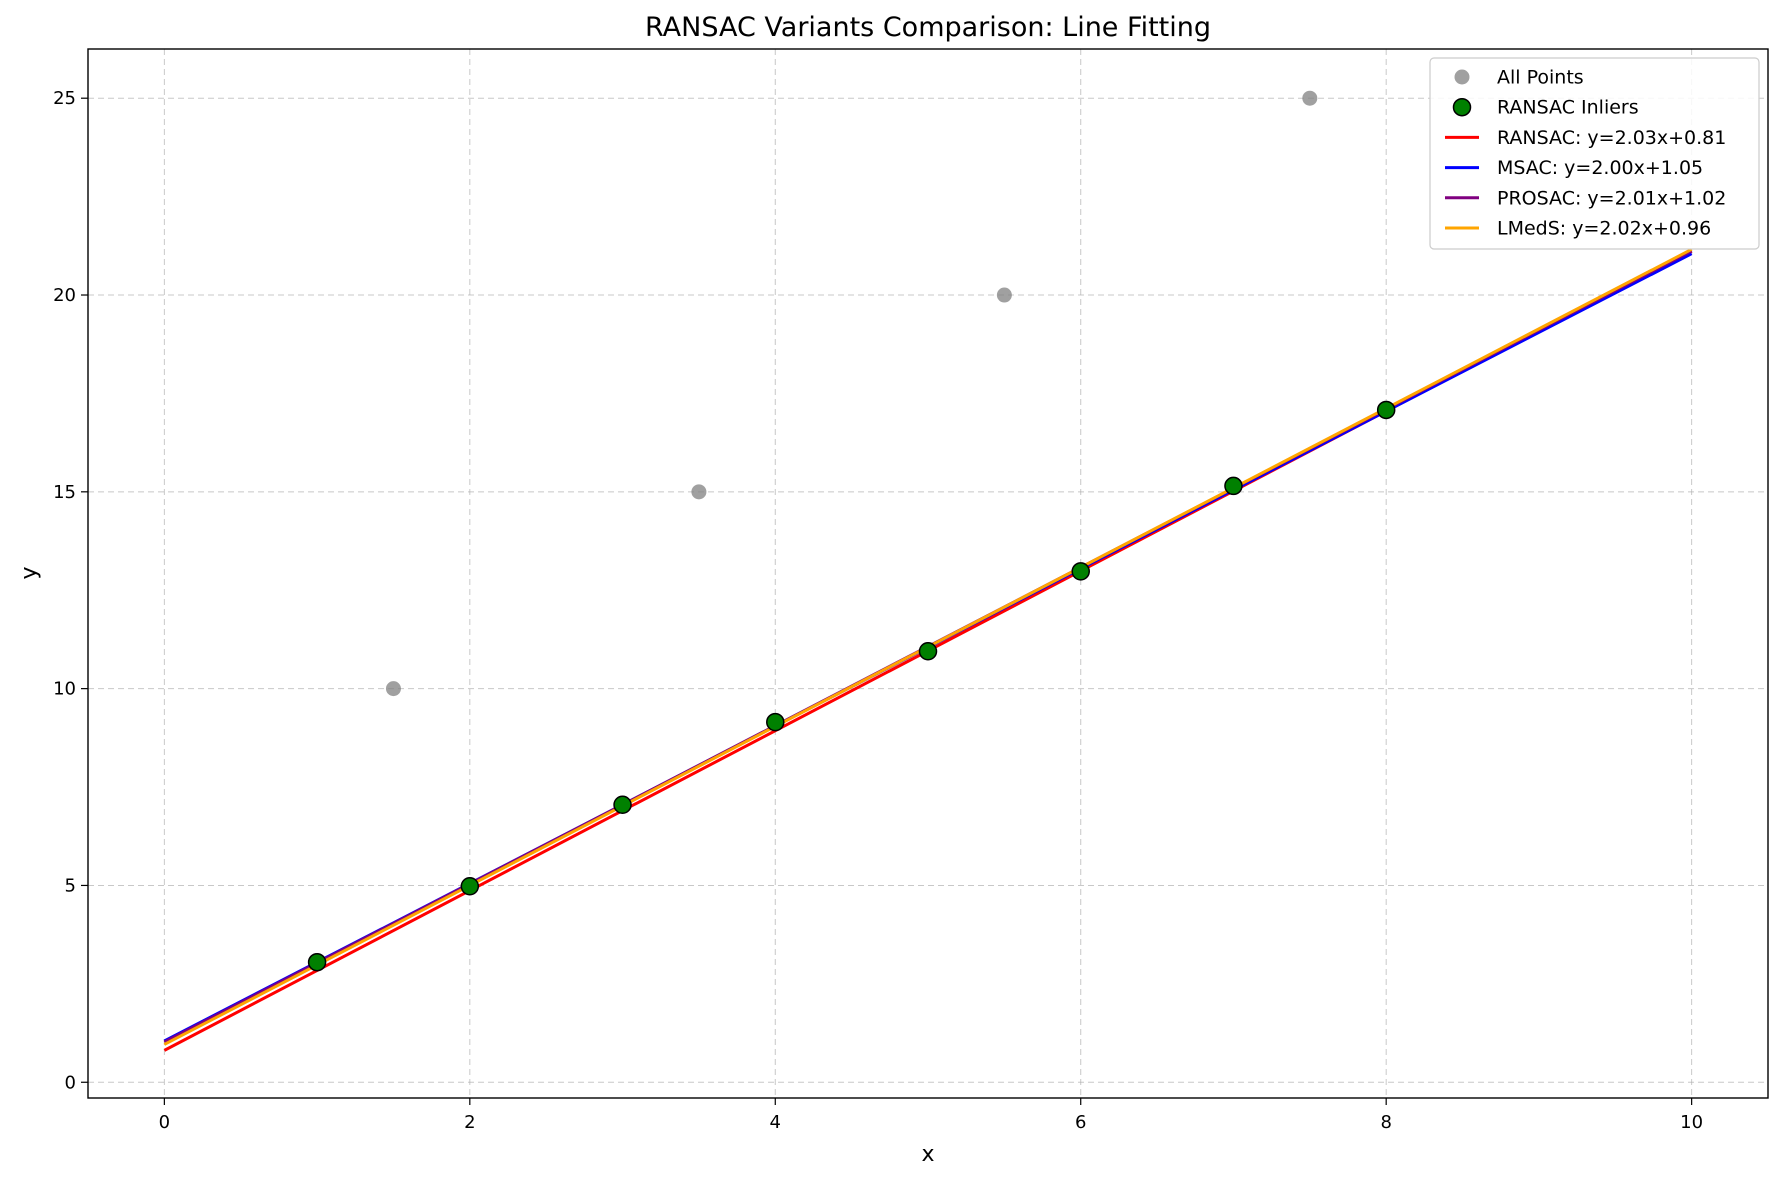  What do you see at coordinates (1540, 78) in the screenshot?
I see `legend-label: All Points` at bounding box center [1540, 78].